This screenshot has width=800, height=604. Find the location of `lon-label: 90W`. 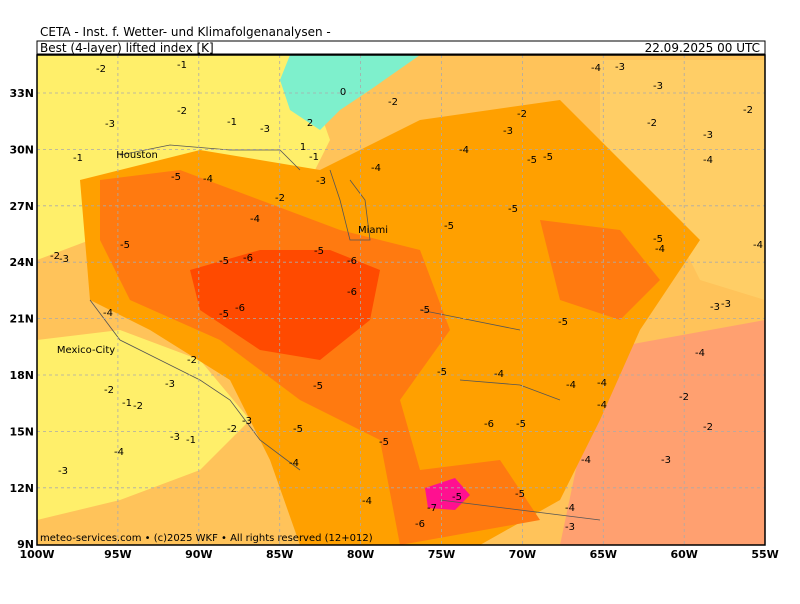

lon-label: 90W is located at coordinates (198, 554).